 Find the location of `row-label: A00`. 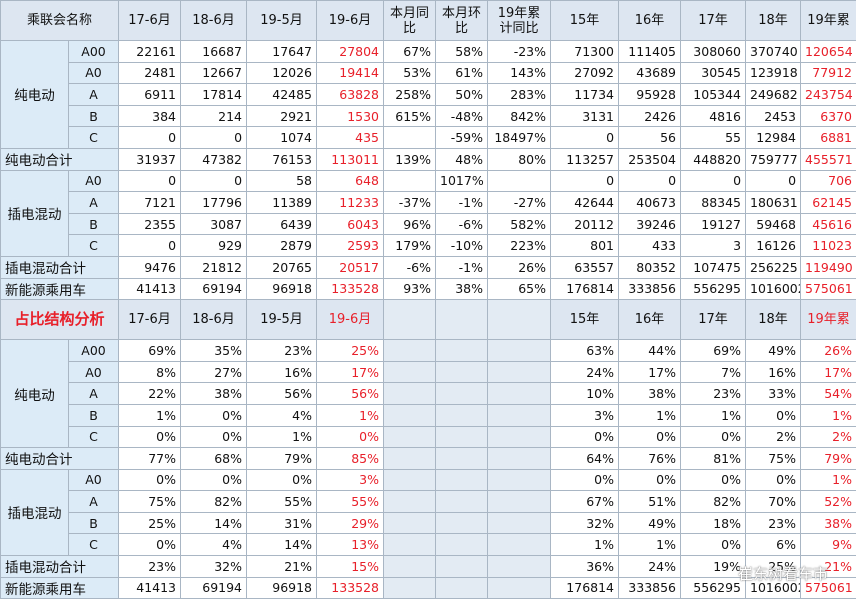

row-label: A00 is located at coordinates (93, 350).